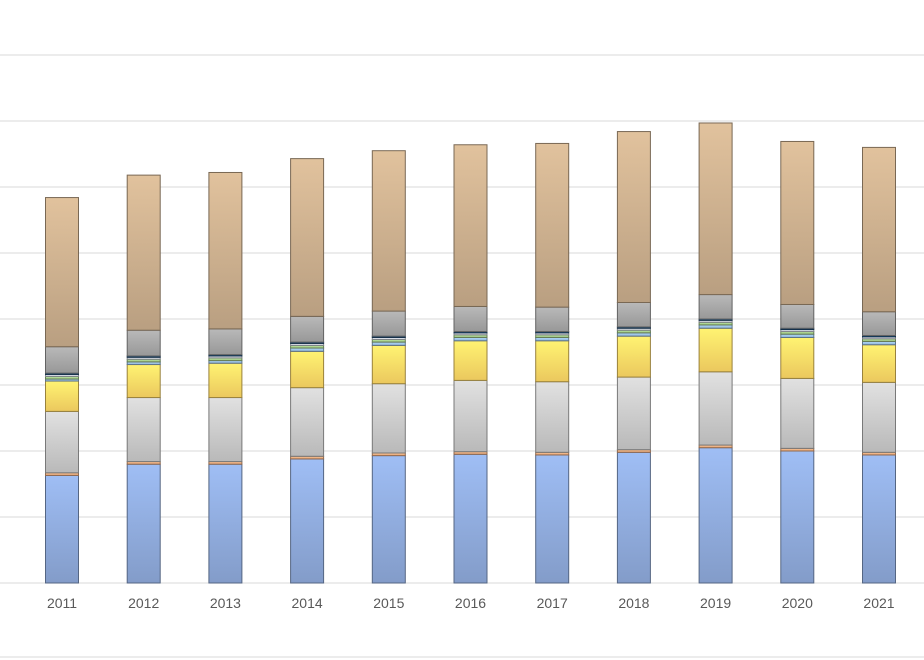  What do you see at coordinates (143, 603) in the screenshot?
I see `x-tick-label: 2012` at bounding box center [143, 603].